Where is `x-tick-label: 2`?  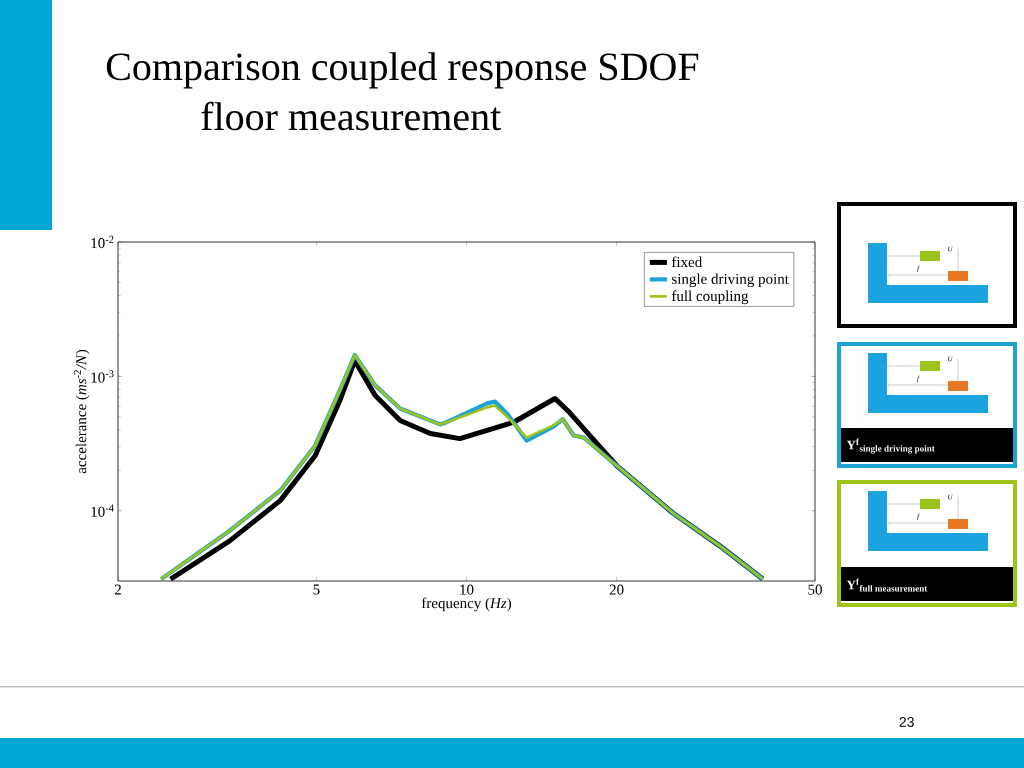 x-tick-label: 2 is located at coordinates (117, 589).